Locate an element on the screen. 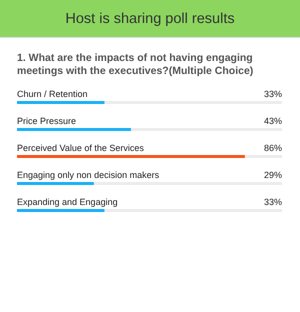 This screenshot has height=312, width=300. data-label: 86% is located at coordinates (273, 148).